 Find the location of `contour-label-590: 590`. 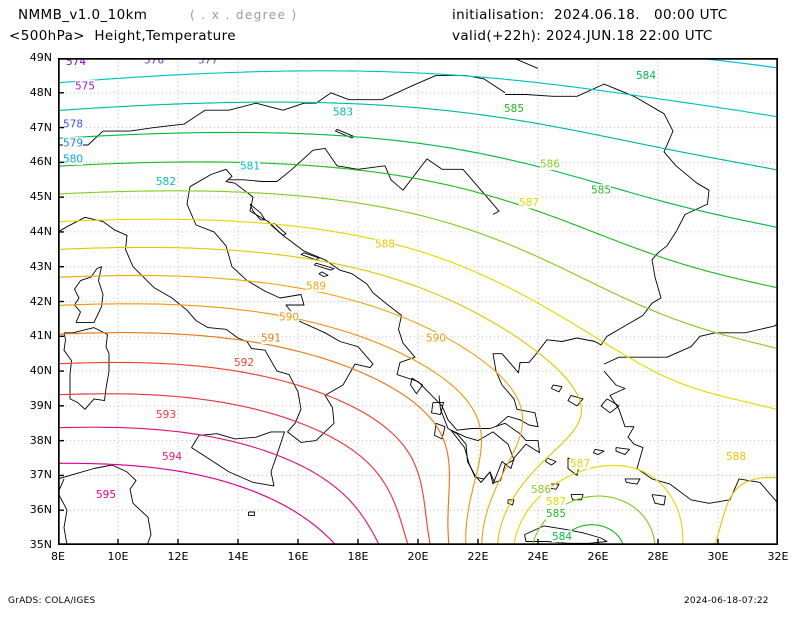

contour-label-590: 590 is located at coordinates (436, 339).